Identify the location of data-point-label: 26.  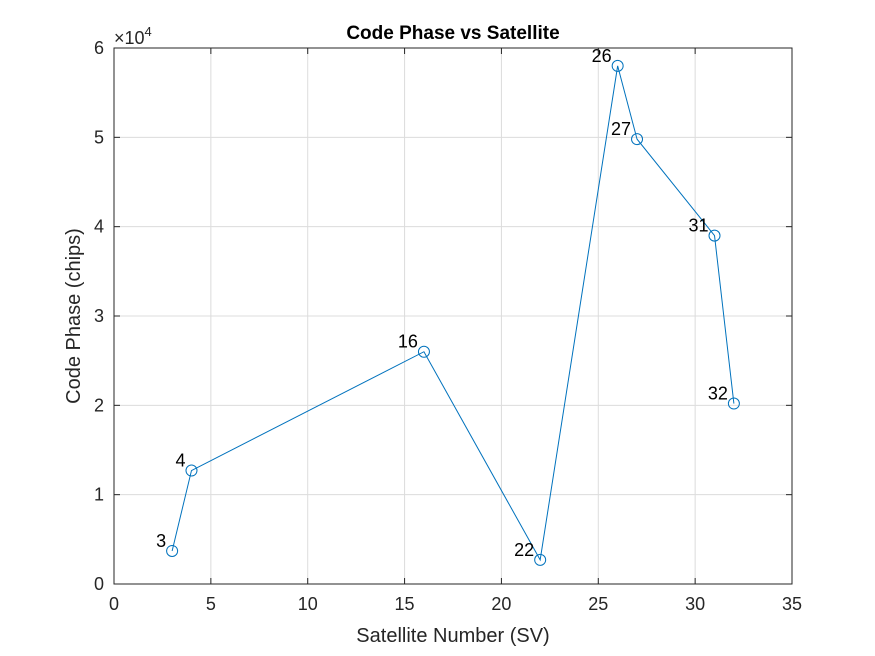
(602, 56).